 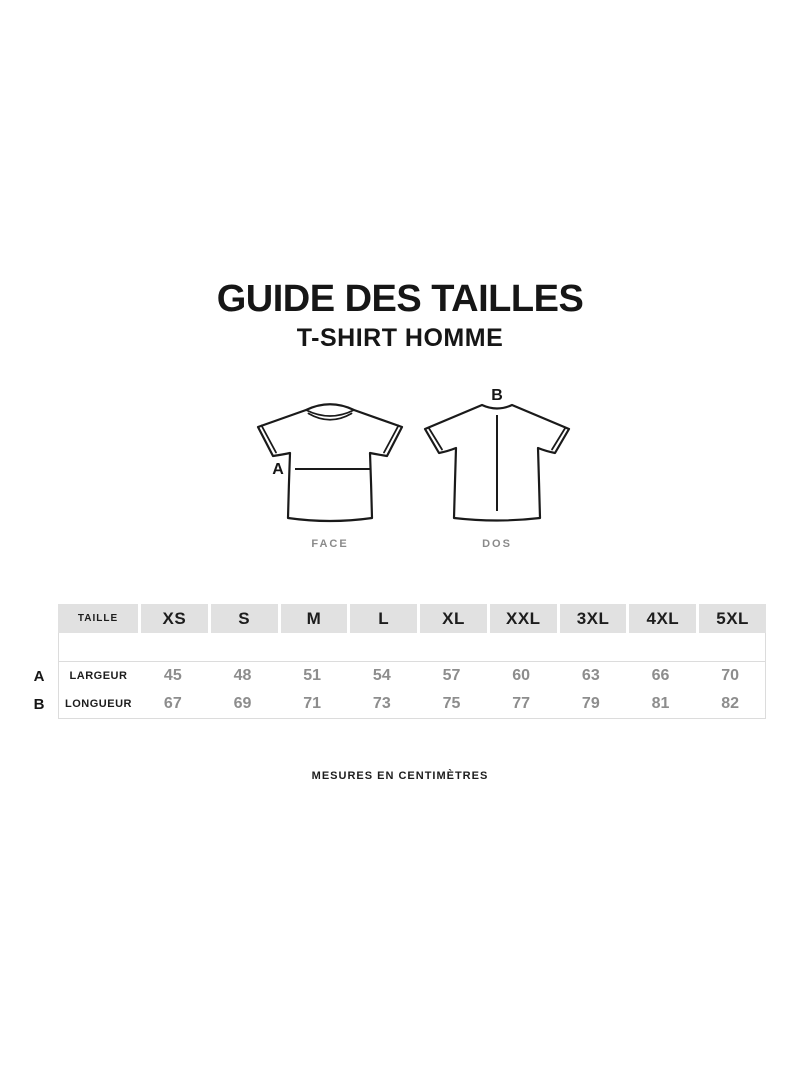 I want to click on tshirt-front-icon: A, so click(x=330, y=463).